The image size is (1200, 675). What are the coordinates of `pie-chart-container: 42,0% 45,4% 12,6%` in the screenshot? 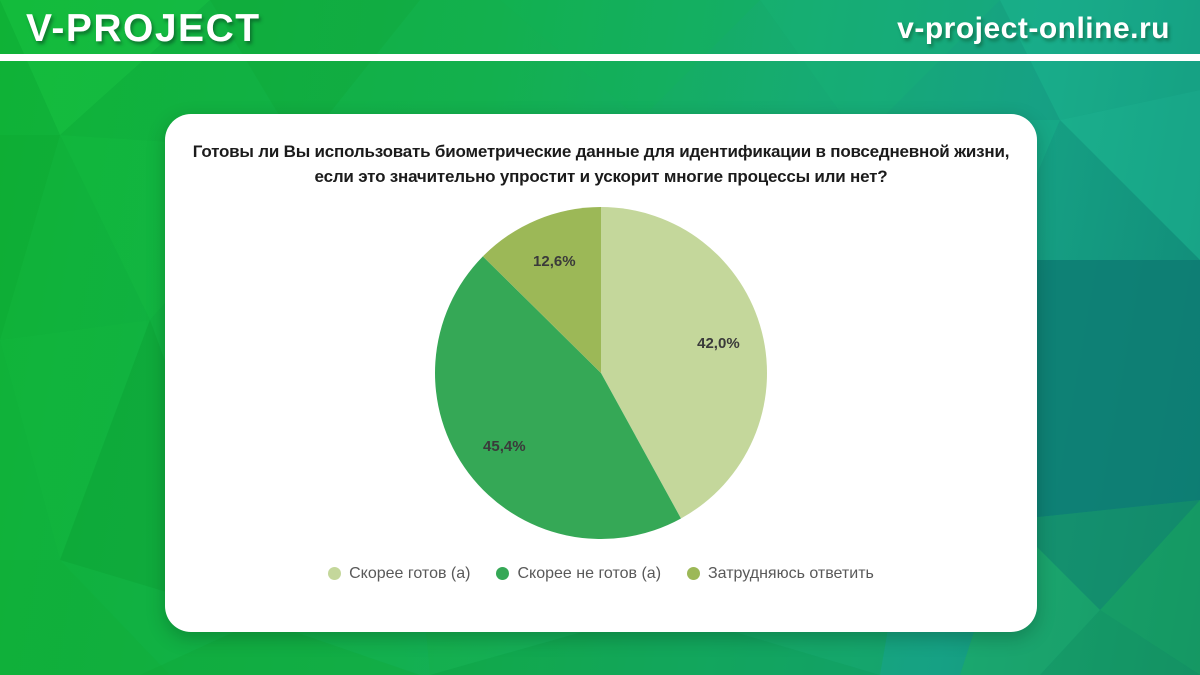 It's located at (601, 375).